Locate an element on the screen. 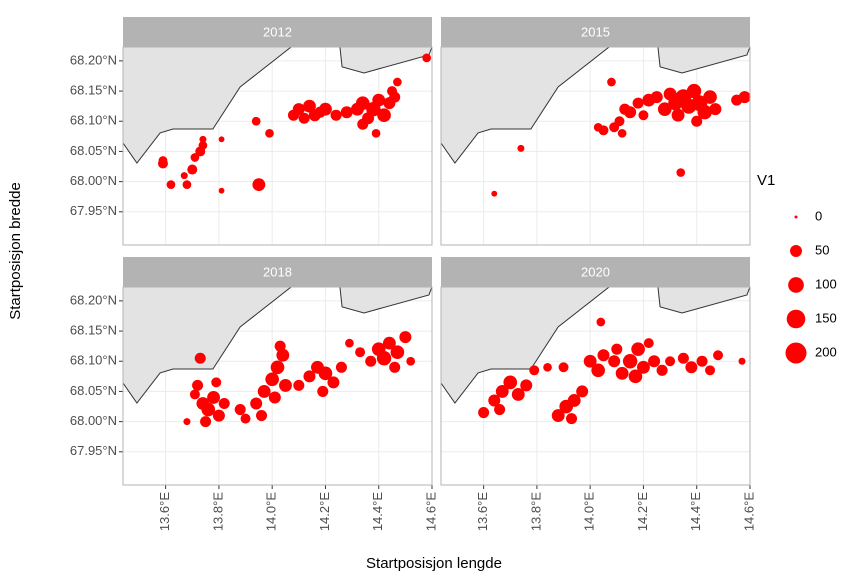 The image size is (854, 575). y-tick-label: 68.00°N is located at coordinates (93, 180).